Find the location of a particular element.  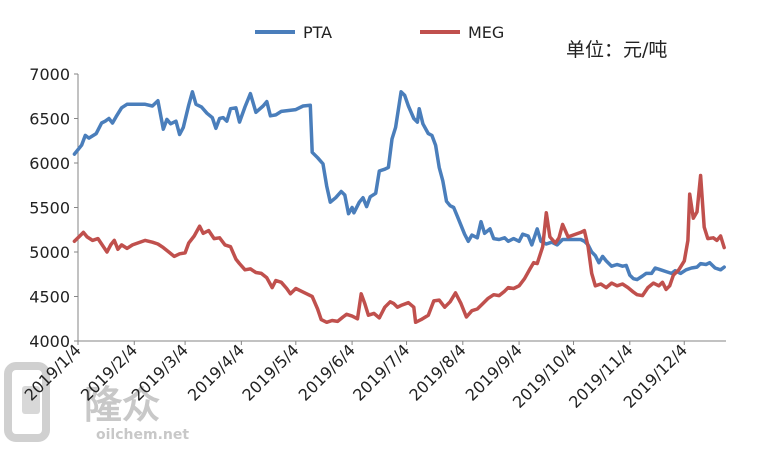

watermark-site: oilchem.net is located at coordinates (142, 435).